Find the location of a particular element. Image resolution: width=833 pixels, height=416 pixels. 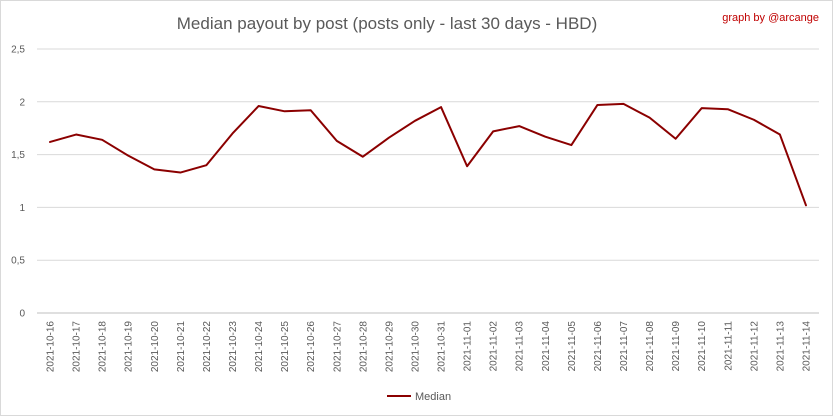

x-tick-label: 2021-10-26 is located at coordinates (311, 347).